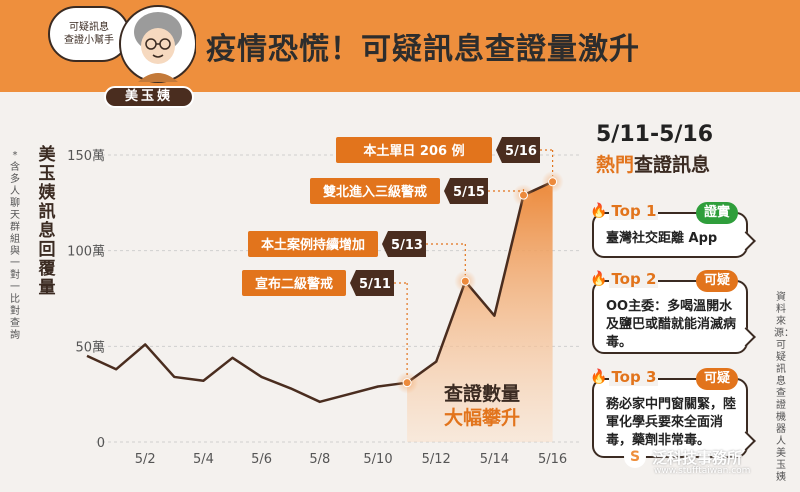  I want to click on source-note: 資料來源：可疑訊息查證機器人美玉姨, so click(784, 387).